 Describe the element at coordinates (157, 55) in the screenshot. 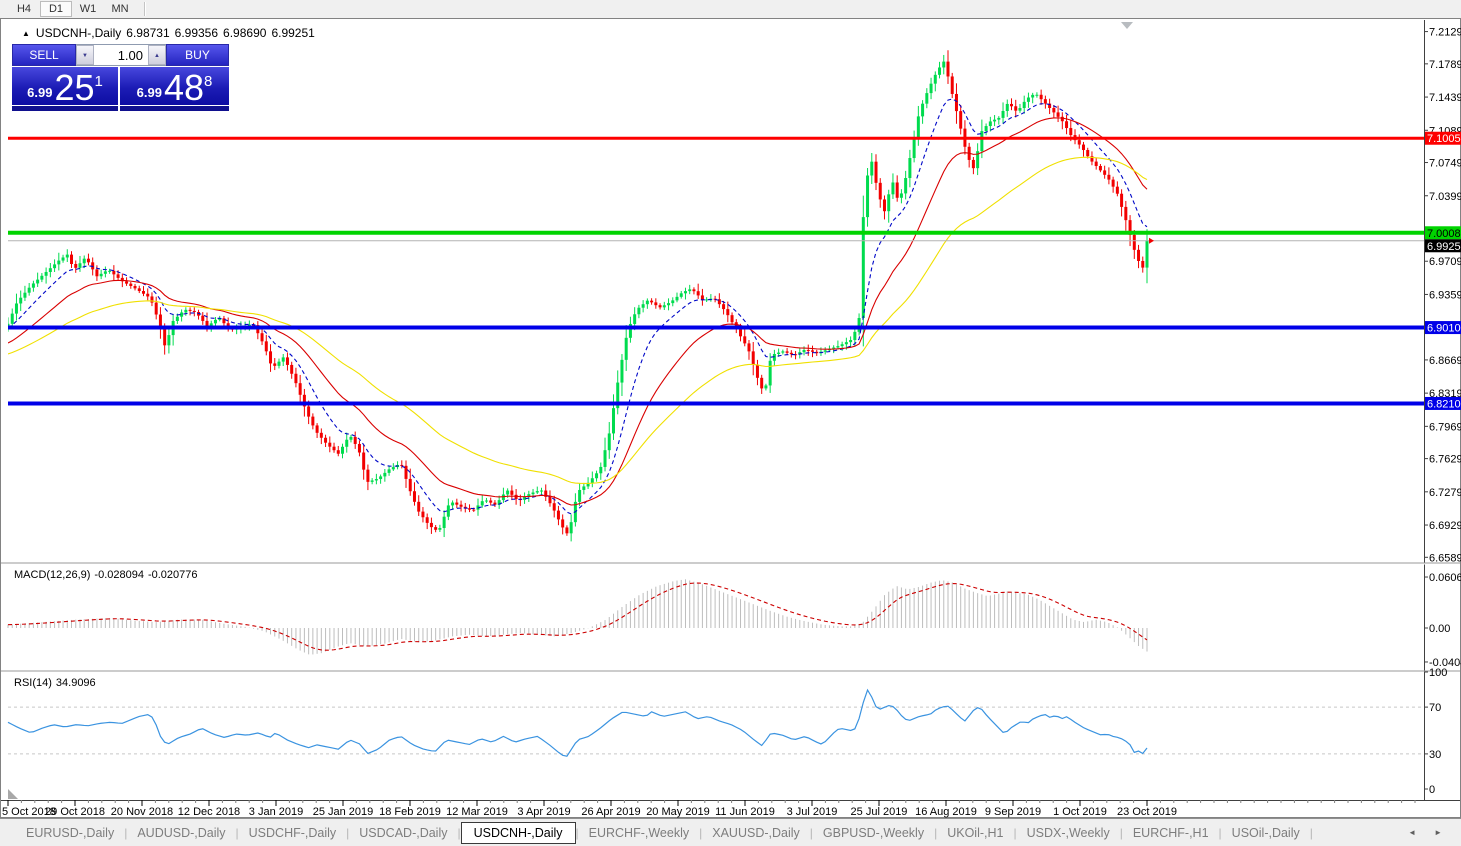

I see `volume-increase-icon: ▲` at that location.